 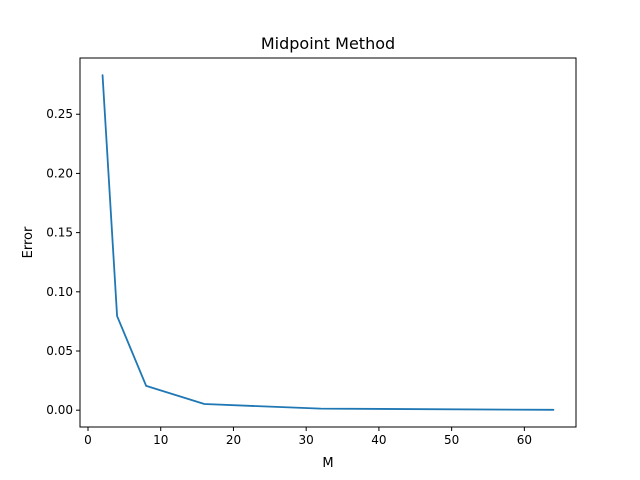 What do you see at coordinates (59, 292) in the screenshot?
I see `y-tick-label: 0.10` at bounding box center [59, 292].